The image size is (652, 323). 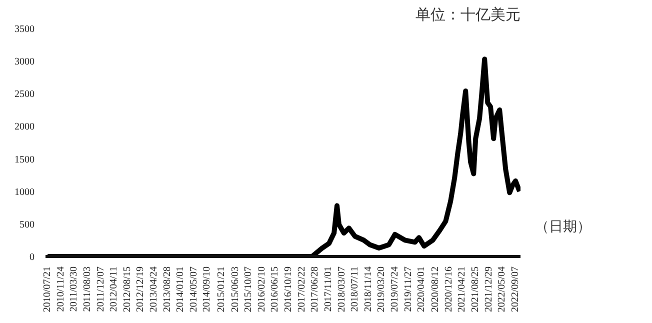 What do you see at coordinates (476, 289) in the screenshot?
I see `x-tick-label: 2021/08/25` at bounding box center [476, 289].